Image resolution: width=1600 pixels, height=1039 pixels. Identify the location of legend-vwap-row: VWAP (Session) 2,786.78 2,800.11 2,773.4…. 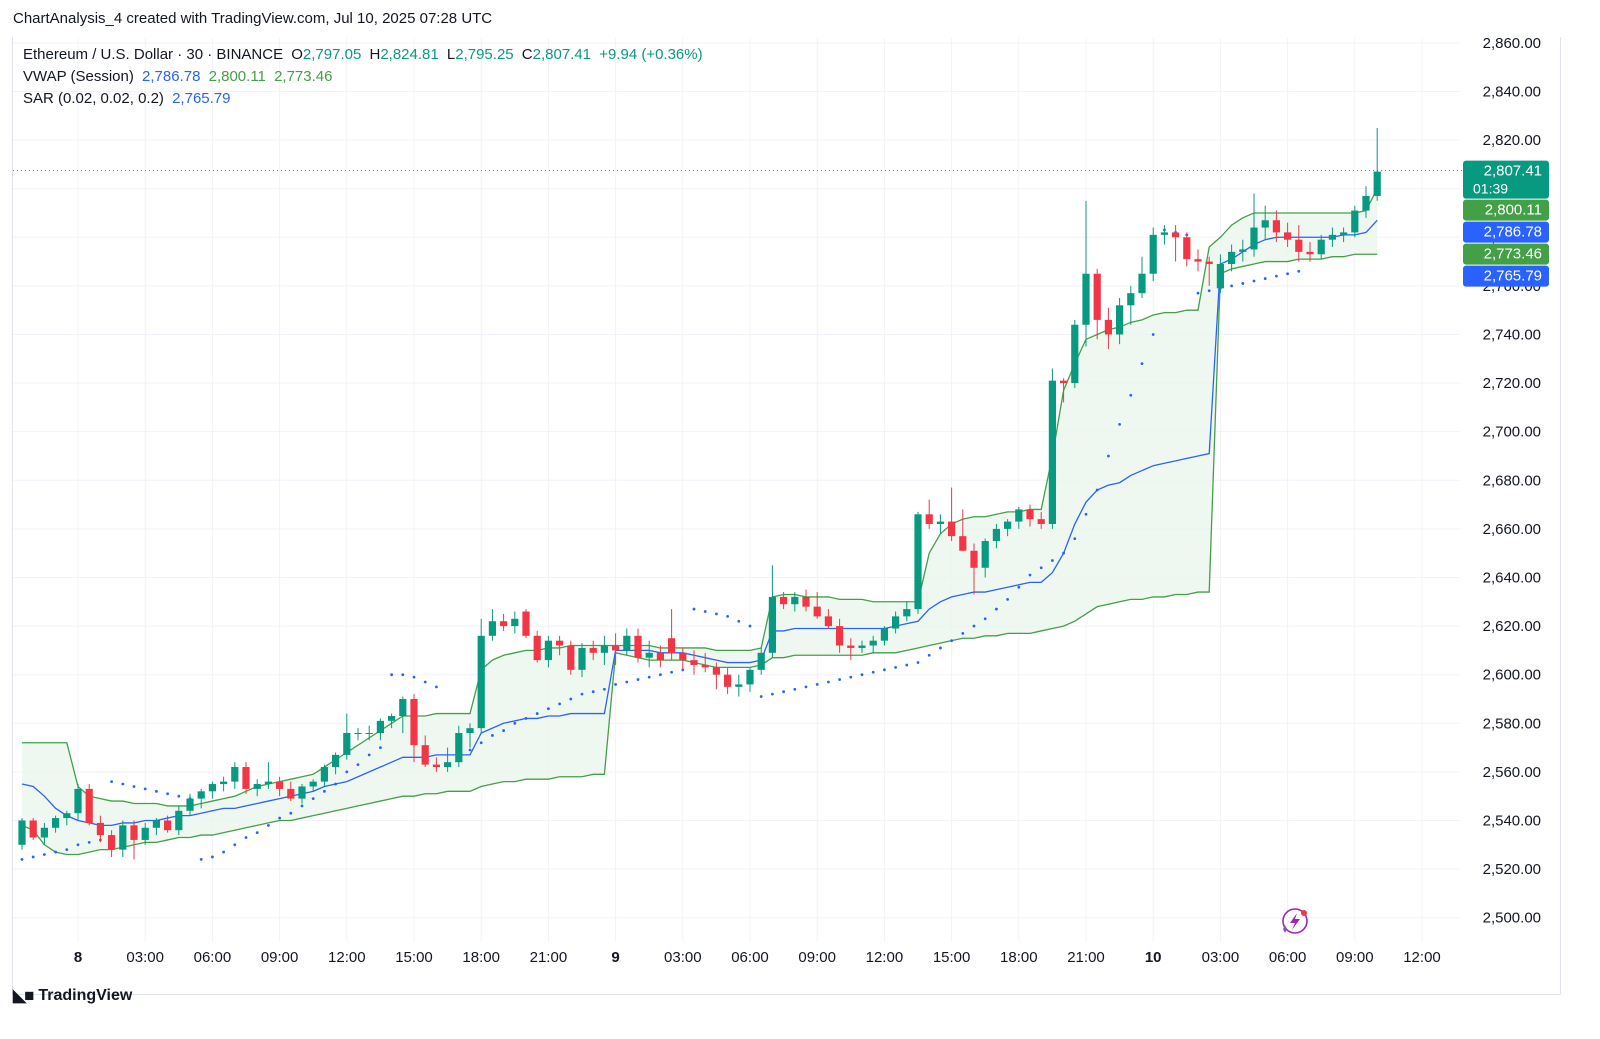
(179, 76).